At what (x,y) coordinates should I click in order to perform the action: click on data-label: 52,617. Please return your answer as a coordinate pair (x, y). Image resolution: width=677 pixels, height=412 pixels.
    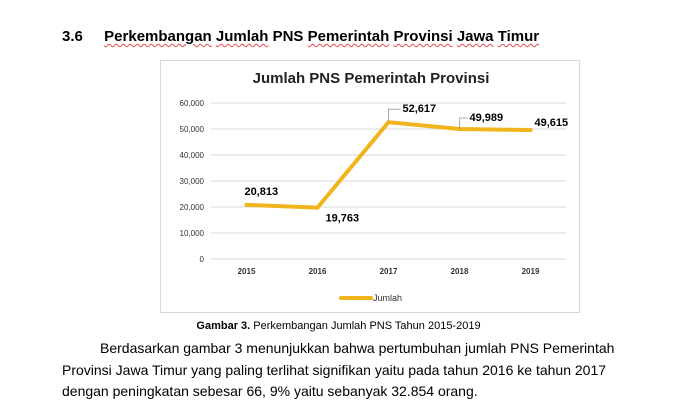
    Looking at the image, I should click on (420, 109).